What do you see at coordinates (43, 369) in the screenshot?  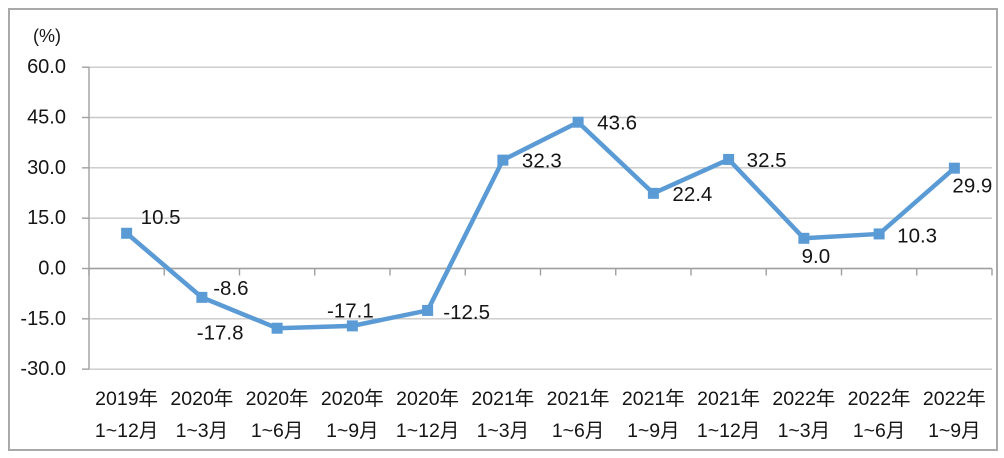 I see `y-tick-label: -30.0` at bounding box center [43, 369].